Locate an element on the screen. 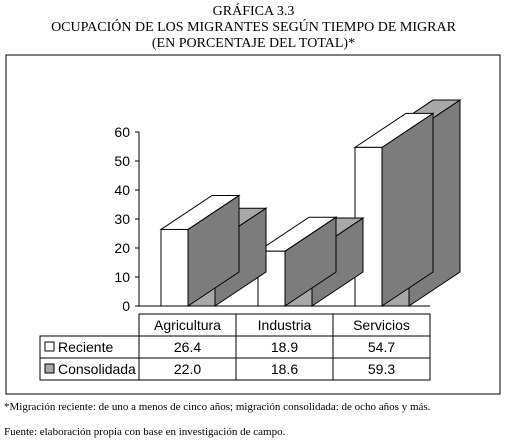 The image size is (507, 443). y-tick-label: 50 is located at coordinates (122, 161).